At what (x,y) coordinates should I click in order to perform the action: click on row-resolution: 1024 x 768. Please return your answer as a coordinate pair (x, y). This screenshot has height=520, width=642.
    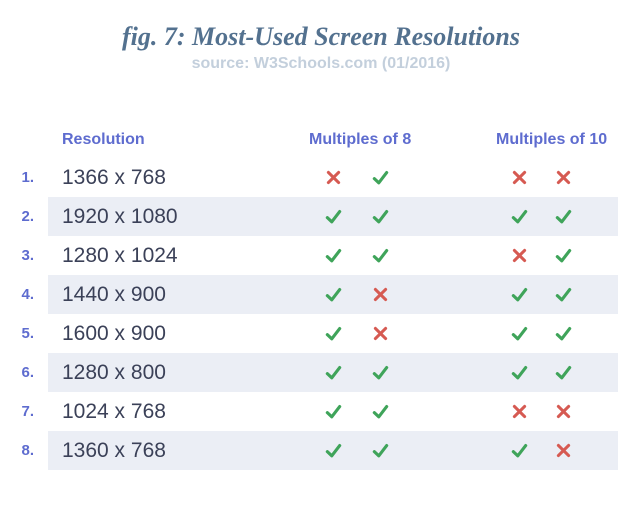
    Looking at the image, I should click on (114, 411).